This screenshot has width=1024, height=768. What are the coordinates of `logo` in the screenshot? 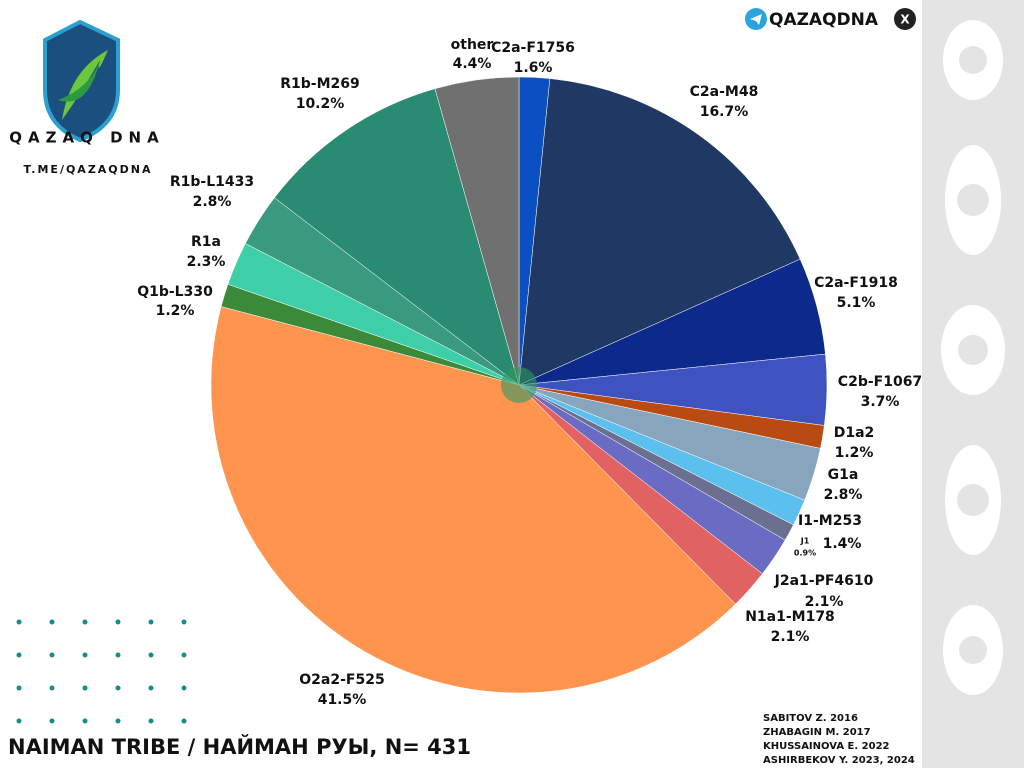 It's located at (81, 81).